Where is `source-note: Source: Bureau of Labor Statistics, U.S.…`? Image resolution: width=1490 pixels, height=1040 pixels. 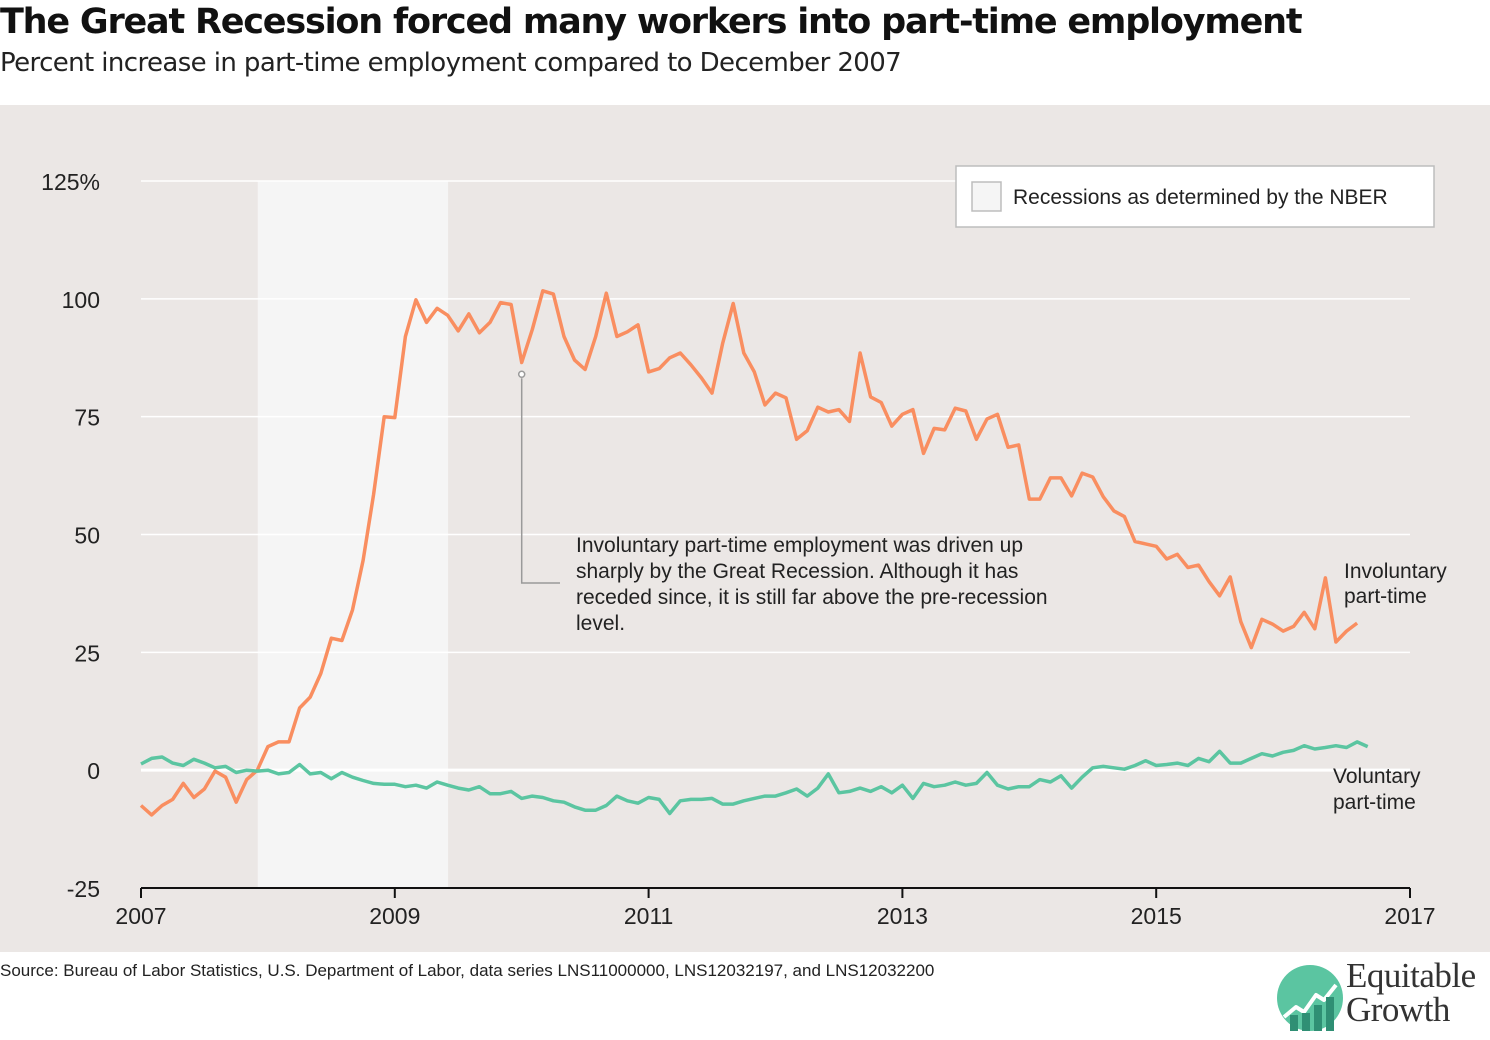
source-note: Source: Bureau of Labor Statistics, U.S.… is located at coordinates (467, 970).